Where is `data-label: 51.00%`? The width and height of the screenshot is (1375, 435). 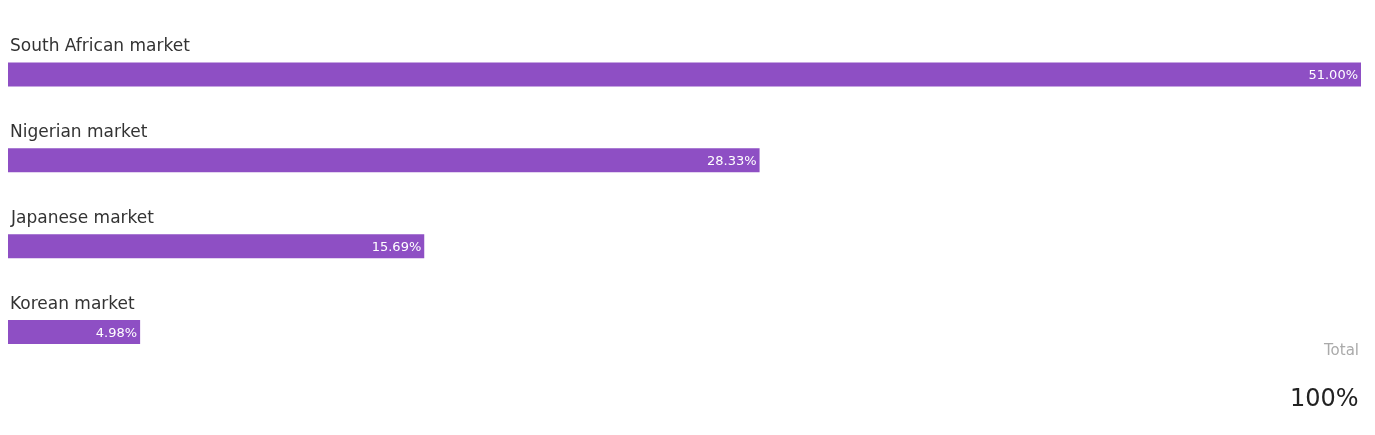
data-label: 51.00% is located at coordinates (1333, 74).